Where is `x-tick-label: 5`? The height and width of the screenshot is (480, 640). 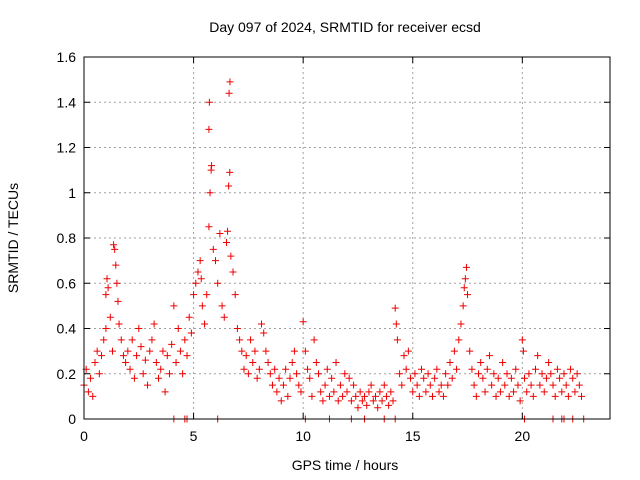 x-tick-label: 5 is located at coordinates (194, 436).